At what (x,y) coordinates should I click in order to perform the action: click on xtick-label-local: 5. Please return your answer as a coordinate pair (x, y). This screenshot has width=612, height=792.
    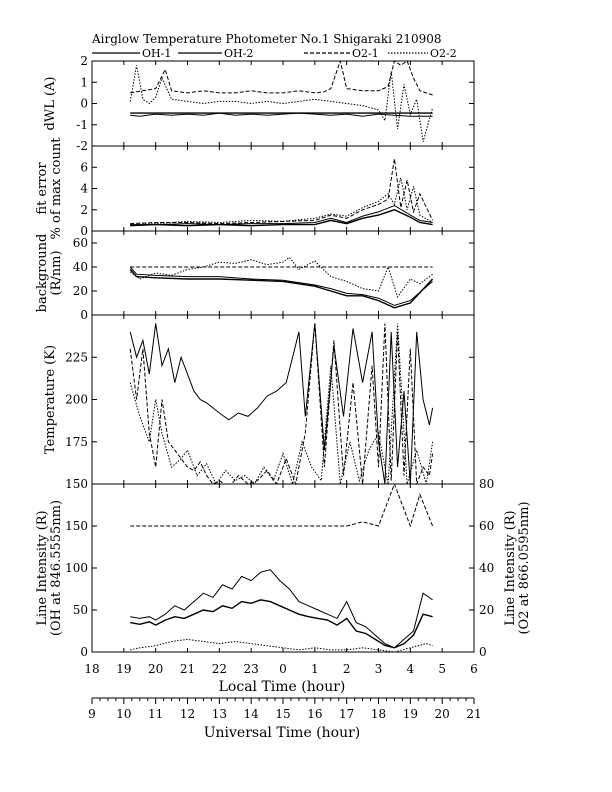
    Looking at the image, I should click on (442, 669).